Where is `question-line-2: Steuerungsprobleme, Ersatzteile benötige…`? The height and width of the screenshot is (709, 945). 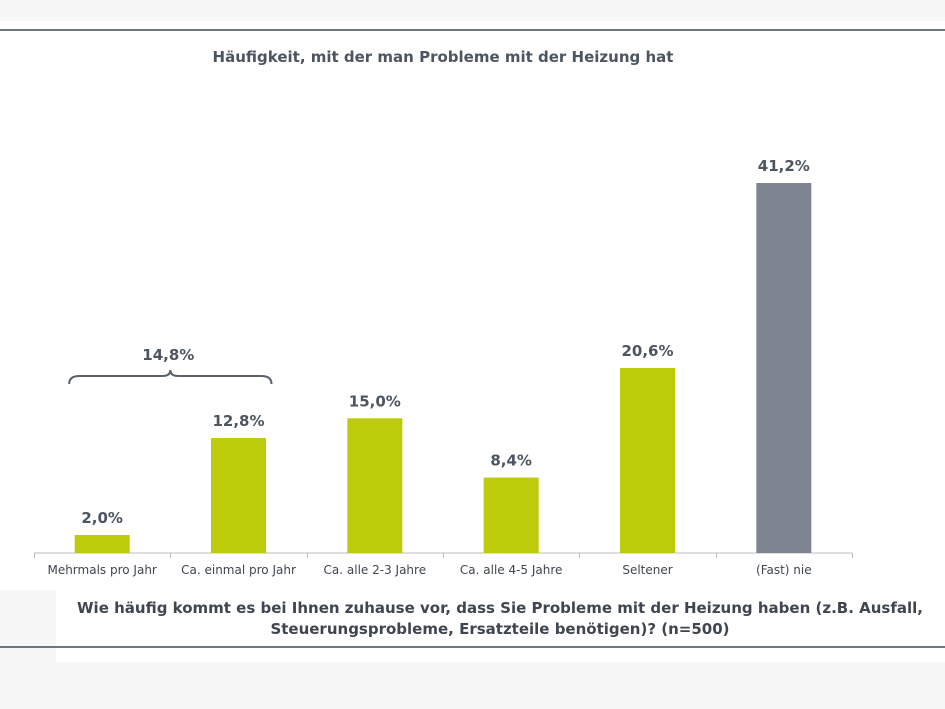 question-line-2: Steuerungsprobleme, Ersatzteile benötige… is located at coordinates (500, 629).